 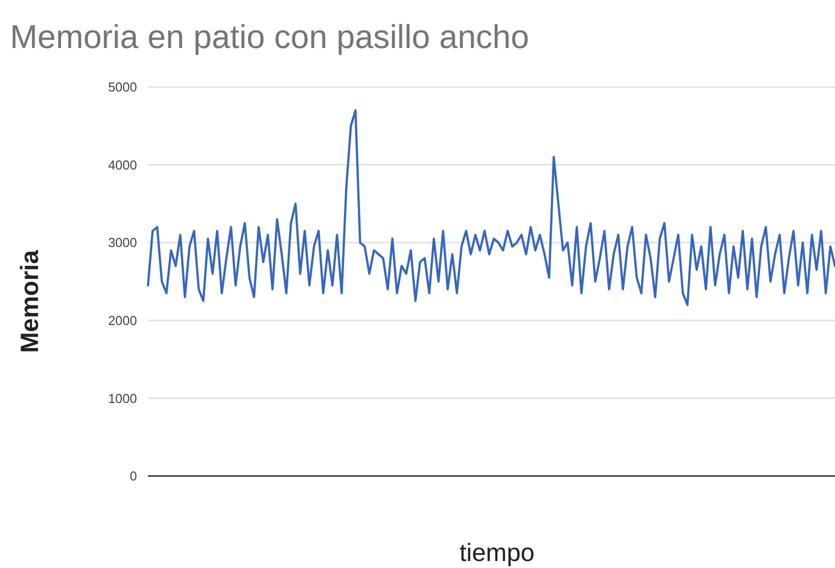 I want to click on chart-title: Memoria en patio con pasillo ancho, so click(x=270, y=36).